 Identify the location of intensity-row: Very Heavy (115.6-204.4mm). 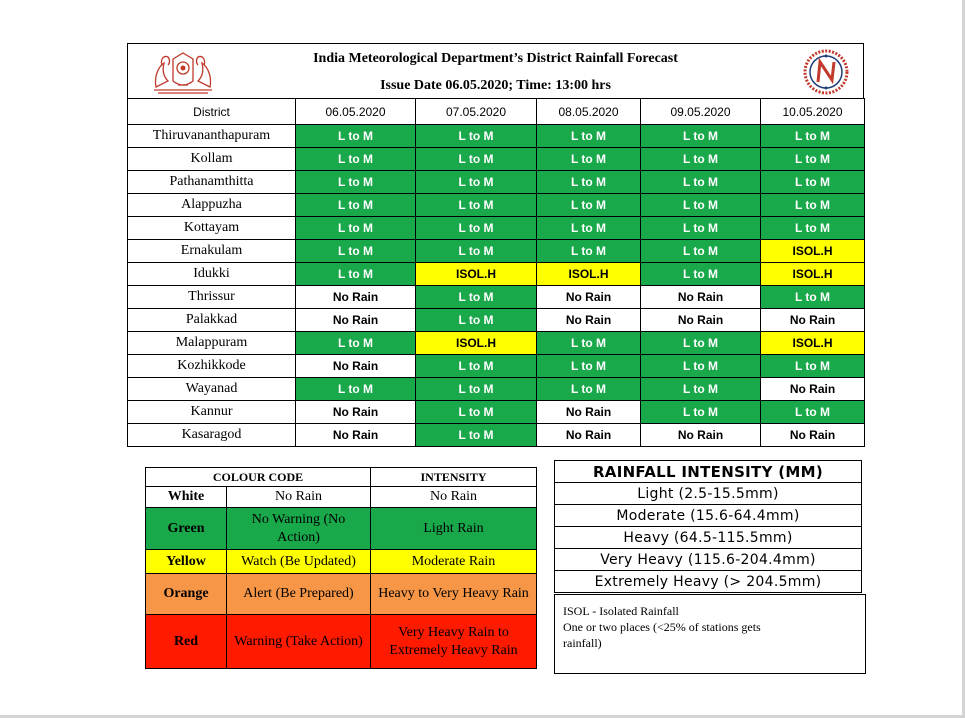
(708, 559).